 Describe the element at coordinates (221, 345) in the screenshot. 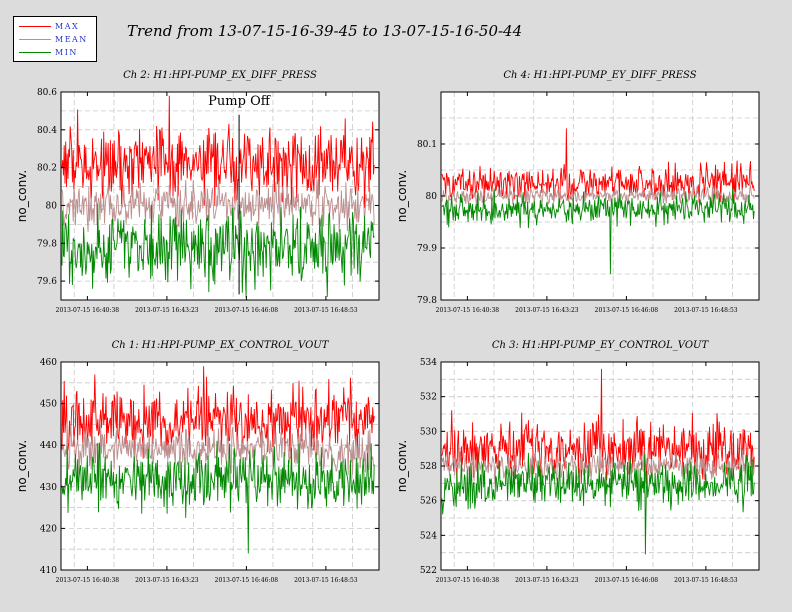

I see `plot-title: Ch 1: H1:HPI-PUMP_EX_CONTROL_VOUT` at that location.